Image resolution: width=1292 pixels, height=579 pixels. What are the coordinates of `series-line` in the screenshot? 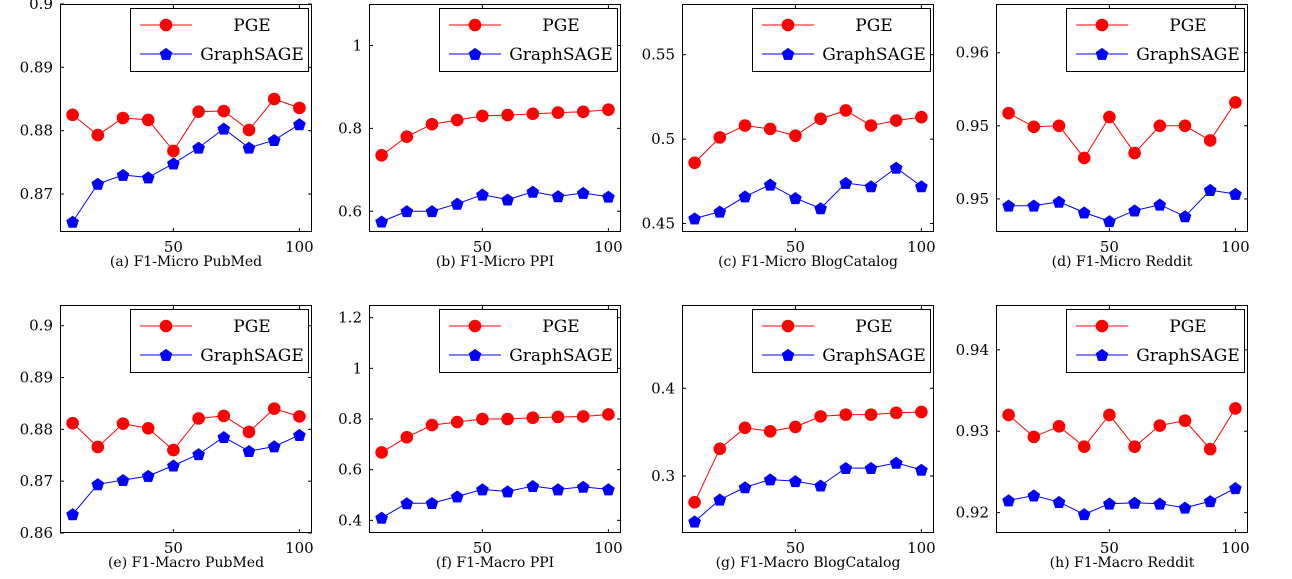 It's located at (186, 474).